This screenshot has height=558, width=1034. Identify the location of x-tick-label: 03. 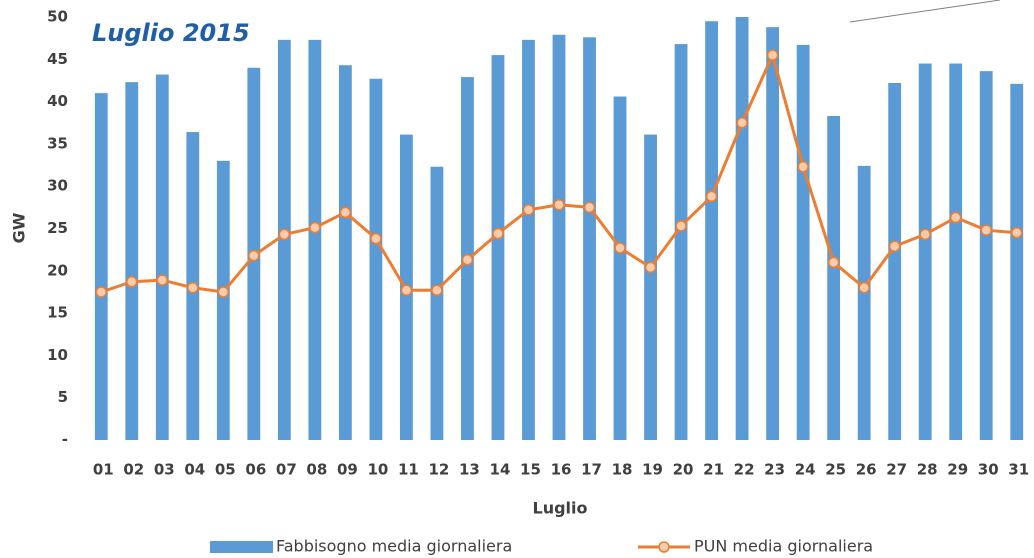
(164, 470).